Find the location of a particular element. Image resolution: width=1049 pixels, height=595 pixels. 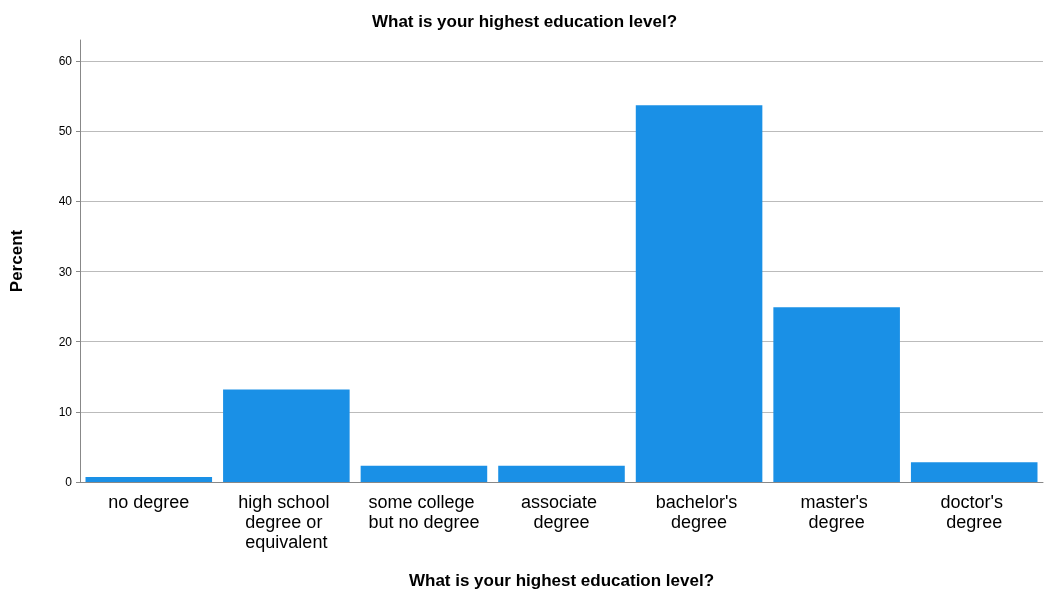

chart-title: What is your highest education level? is located at coordinates (524, 21).